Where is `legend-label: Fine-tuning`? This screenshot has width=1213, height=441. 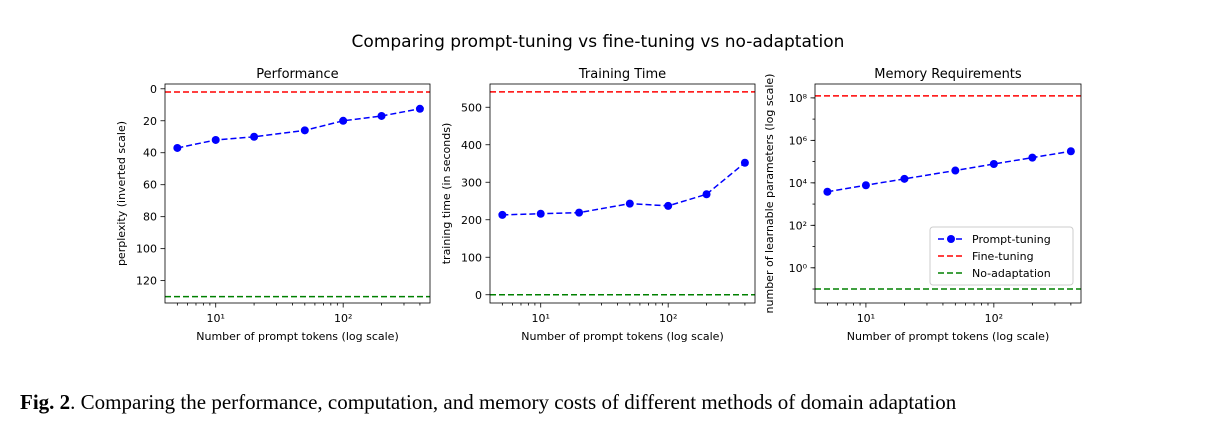 legend-label: Fine-tuning is located at coordinates (1003, 256).